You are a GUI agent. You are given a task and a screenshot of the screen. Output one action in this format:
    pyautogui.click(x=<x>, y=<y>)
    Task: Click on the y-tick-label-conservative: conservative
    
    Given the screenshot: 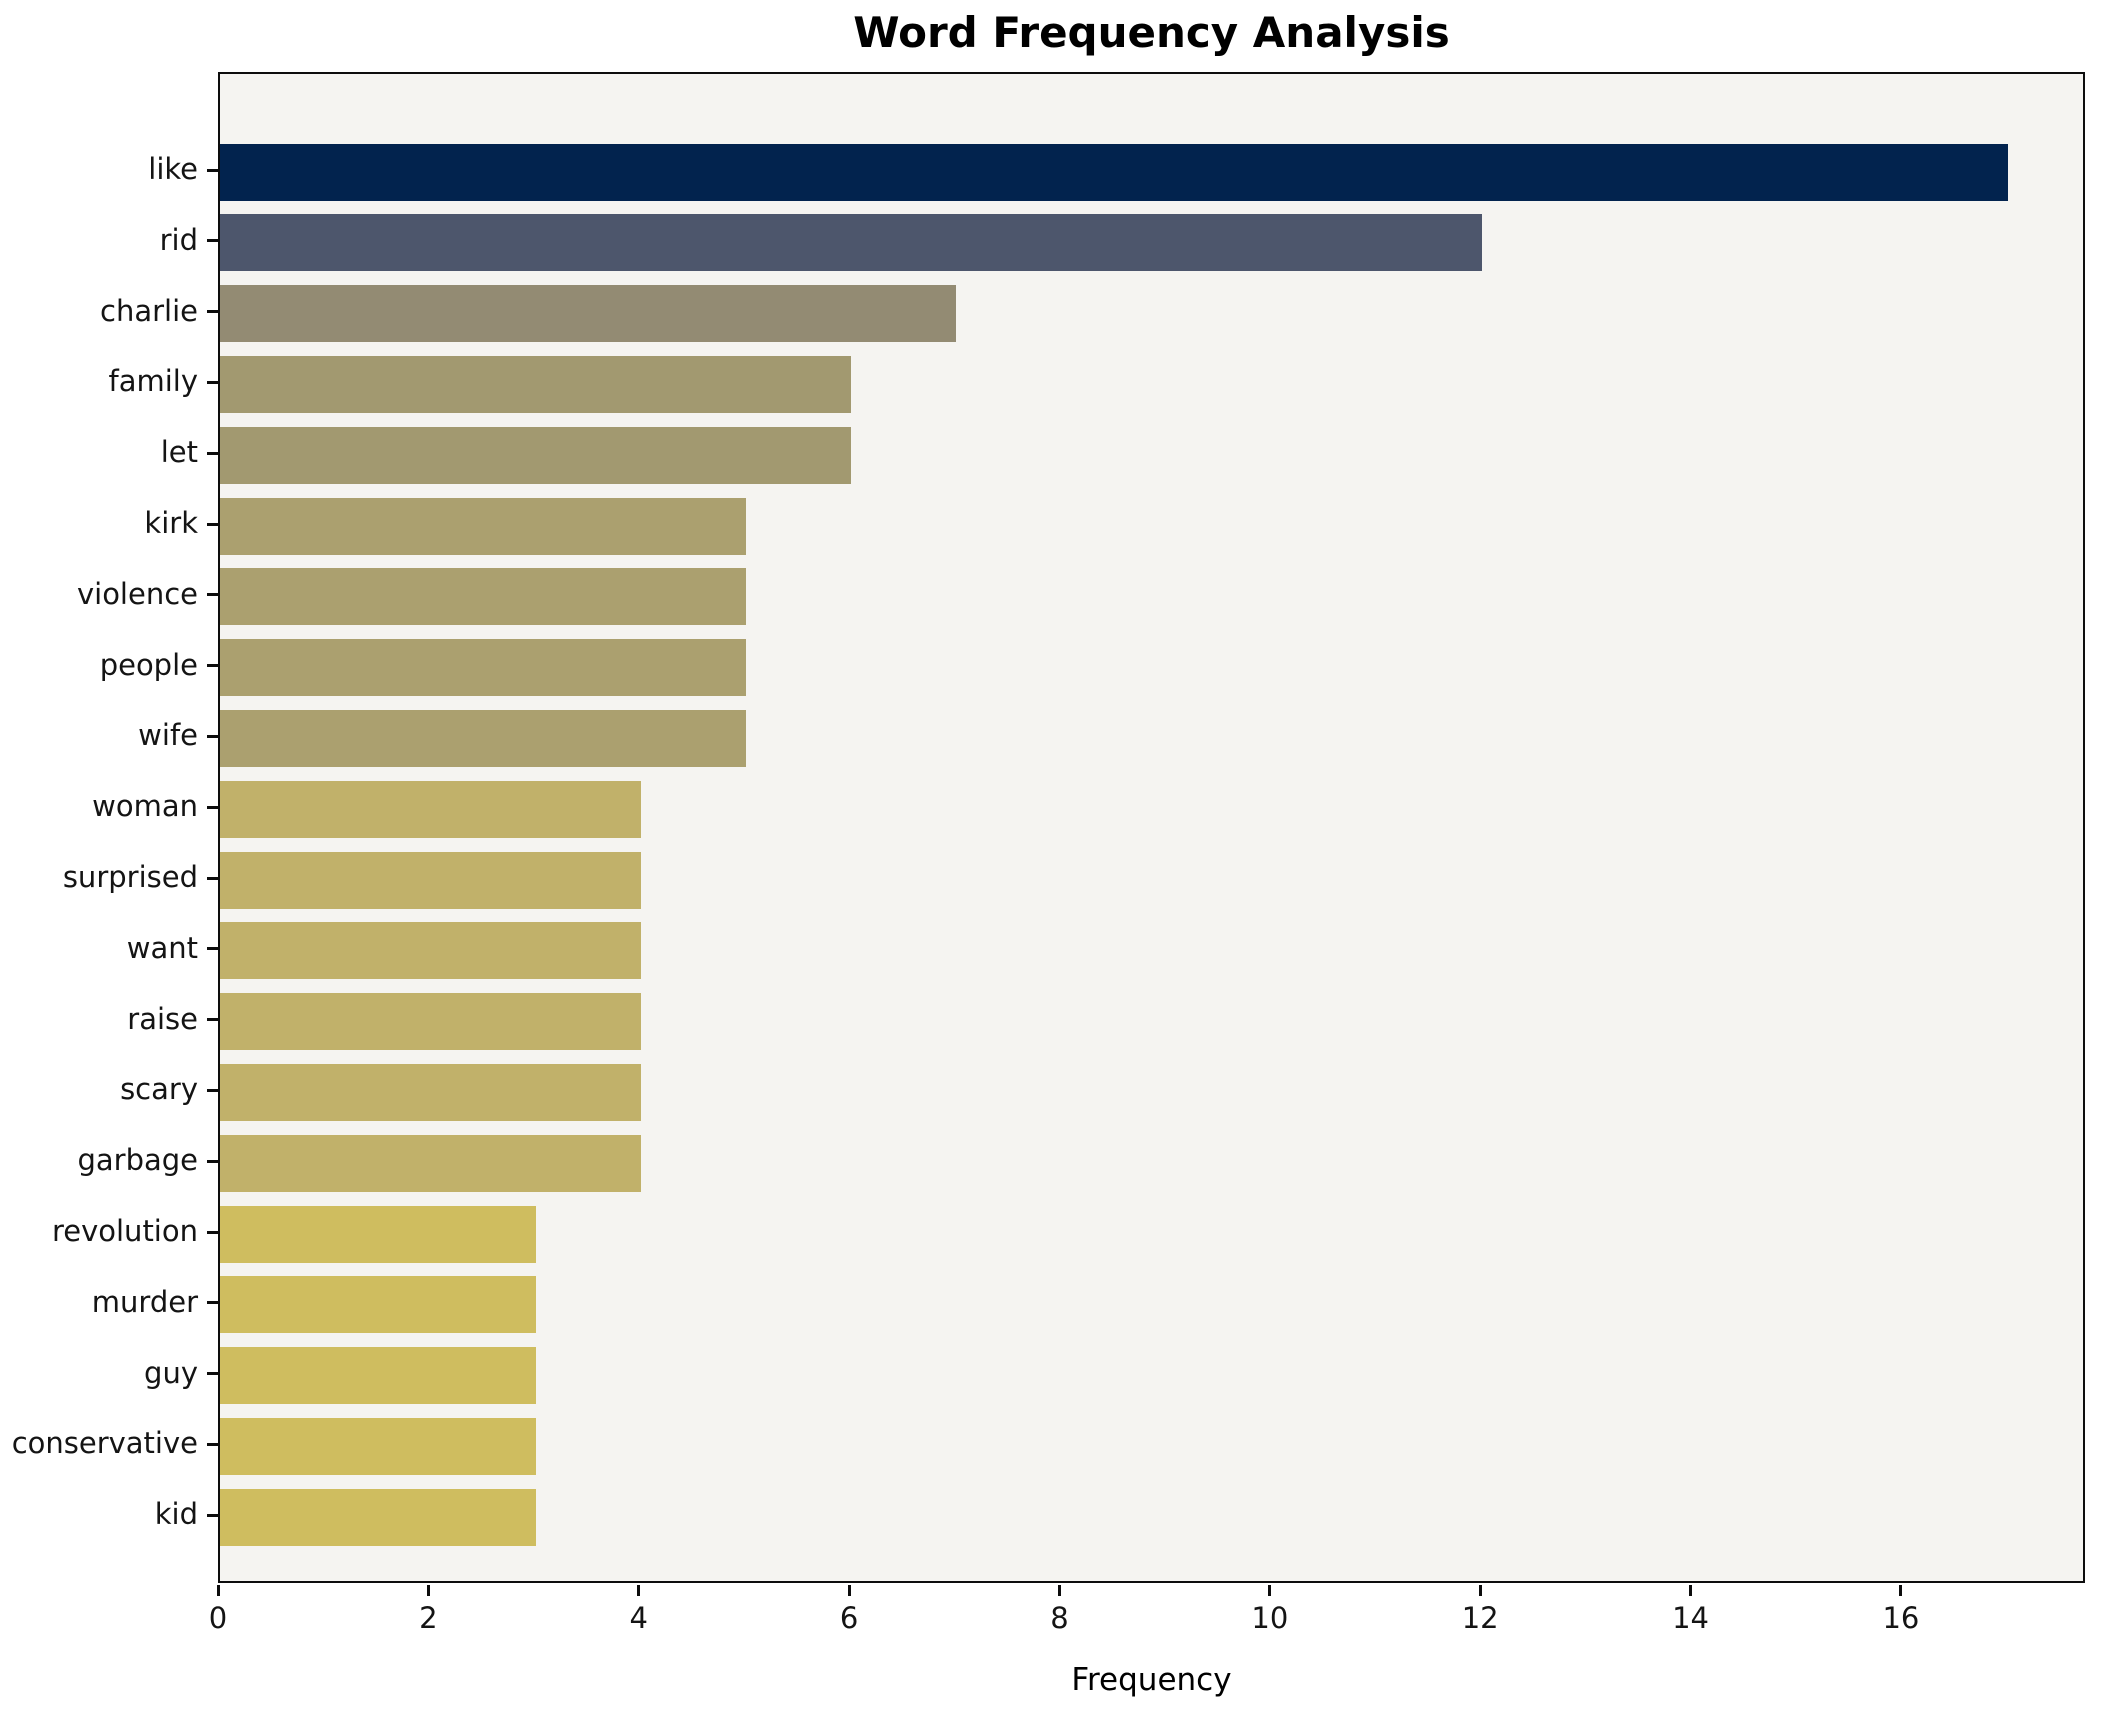 What is the action you would take?
    pyautogui.click(x=104, y=1443)
    